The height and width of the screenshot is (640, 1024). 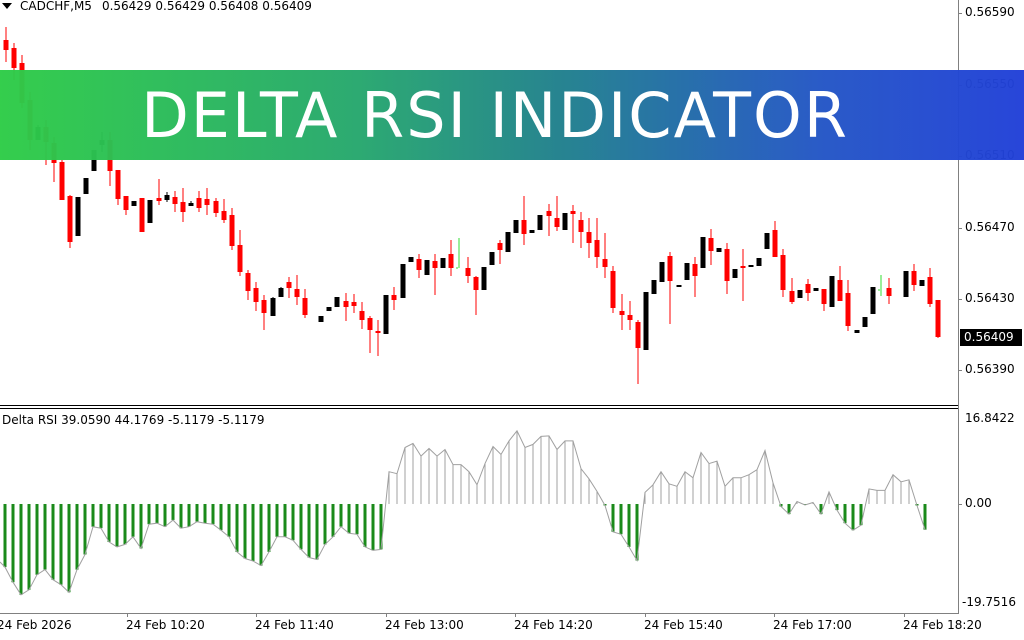 What do you see at coordinates (479, 613) in the screenshot?
I see `time-axis` at bounding box center [479, 613].